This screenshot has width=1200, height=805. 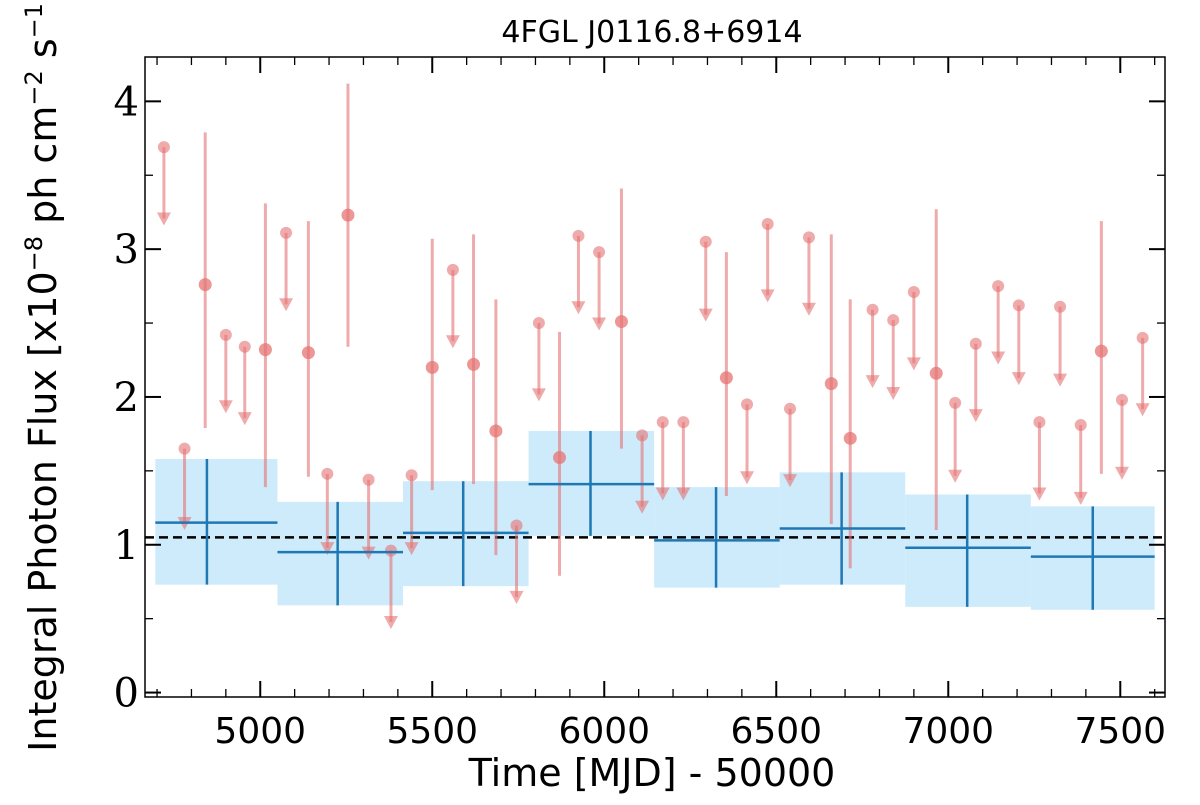 What do you see at coordinates (651, 32) in the screenshot?
I see `chart-title: 4FGL J0116.8+6914` at bounding box center [651, 32].